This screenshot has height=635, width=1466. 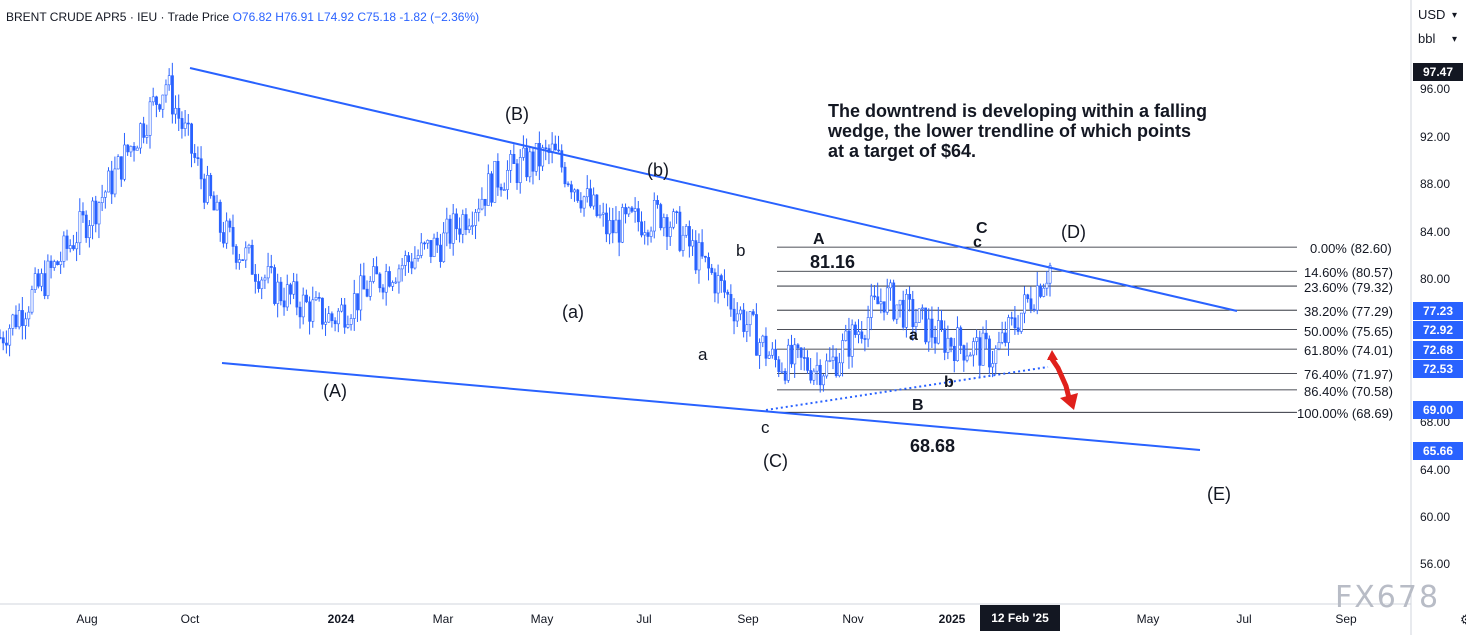 What do you see at coordinates (1427, 38) in the screenshot?
I see `unit-selector: bbl` at bounding box center [1427, 38].